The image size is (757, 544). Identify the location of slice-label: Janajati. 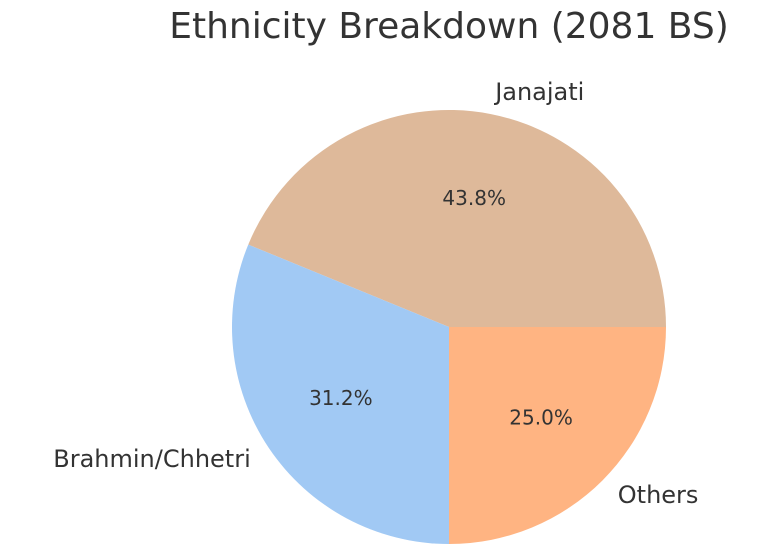
(538, 92).